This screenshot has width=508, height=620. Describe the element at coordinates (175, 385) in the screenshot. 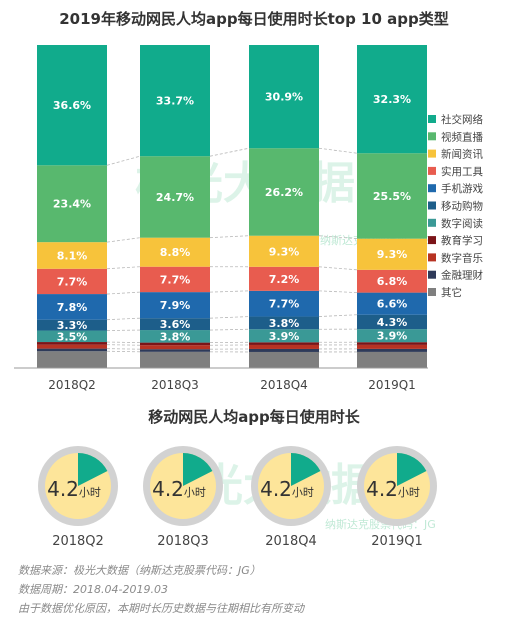

I see `x-tick-label: 2018Q3` at that location.